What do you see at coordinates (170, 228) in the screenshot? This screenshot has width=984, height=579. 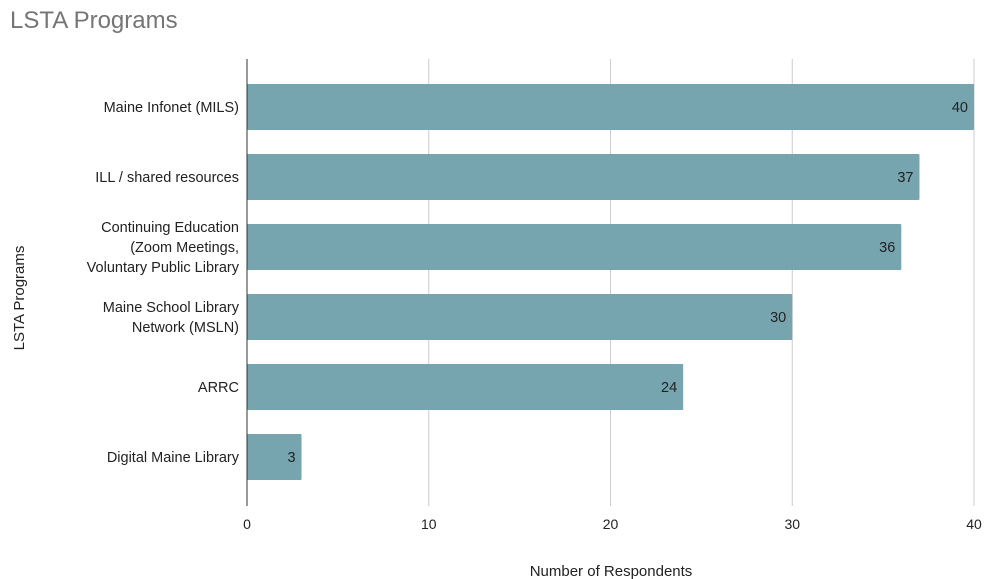 I see `category-label: Continuing Education` at bounding box center [170, 228].